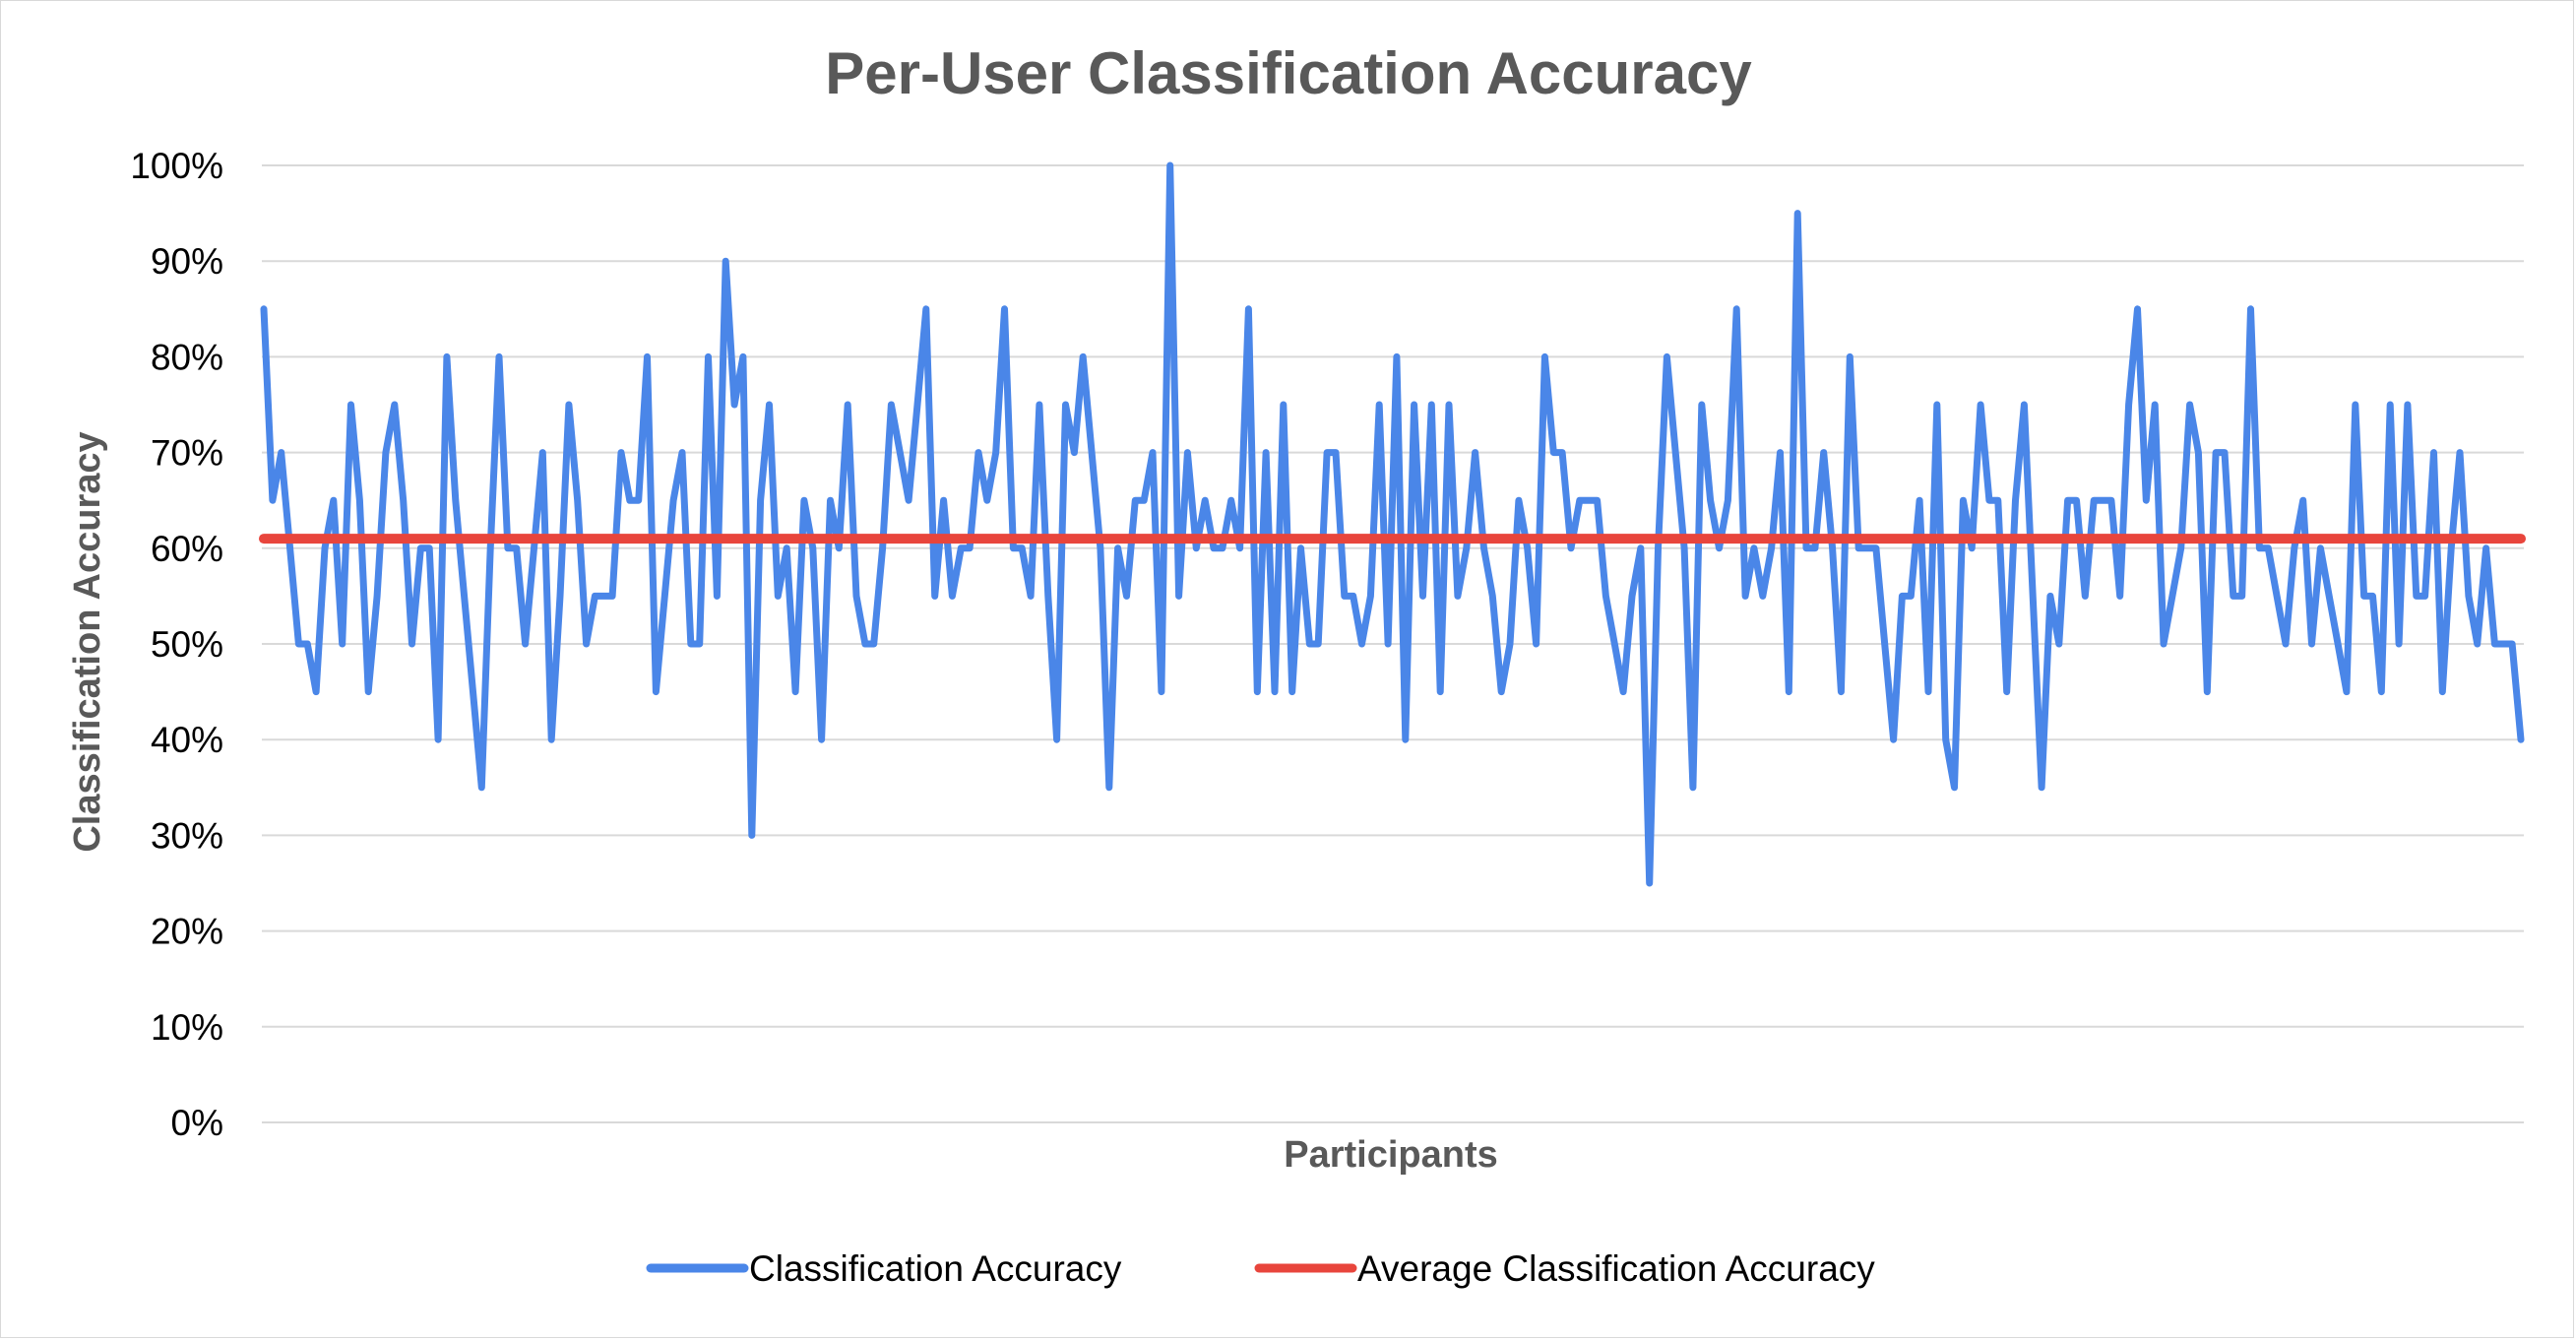 The height and width of the screenshot is (1341, 2576). I want to click on x-axis-title: Participants, so click(1391, 1155).